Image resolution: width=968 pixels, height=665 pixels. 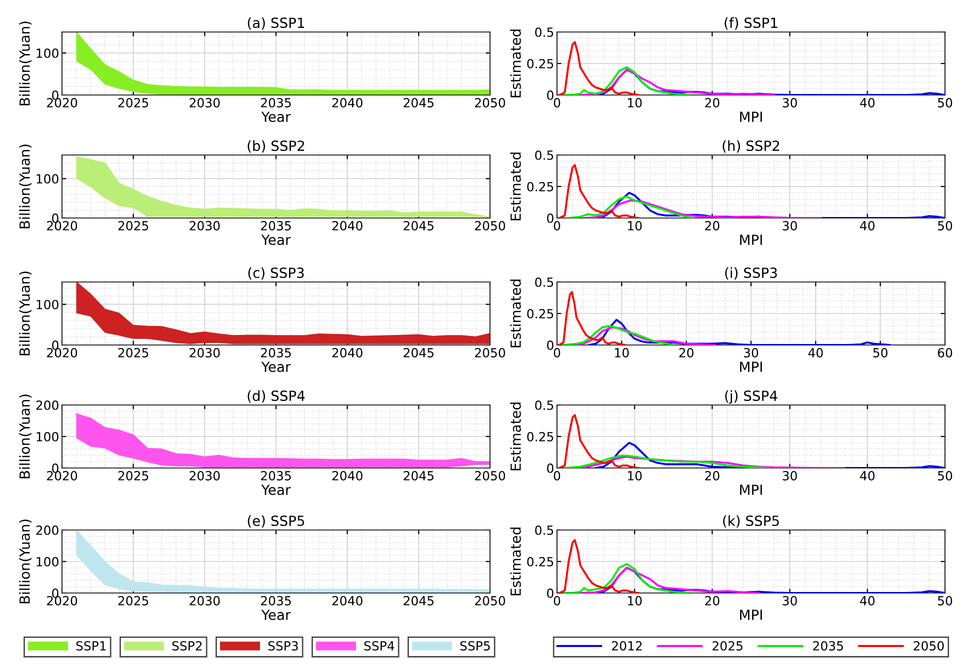 What do you see at coordinates (187, 646) in the screenshot?
I see `legend-label: SSP2` at bounding box center [187, 646].